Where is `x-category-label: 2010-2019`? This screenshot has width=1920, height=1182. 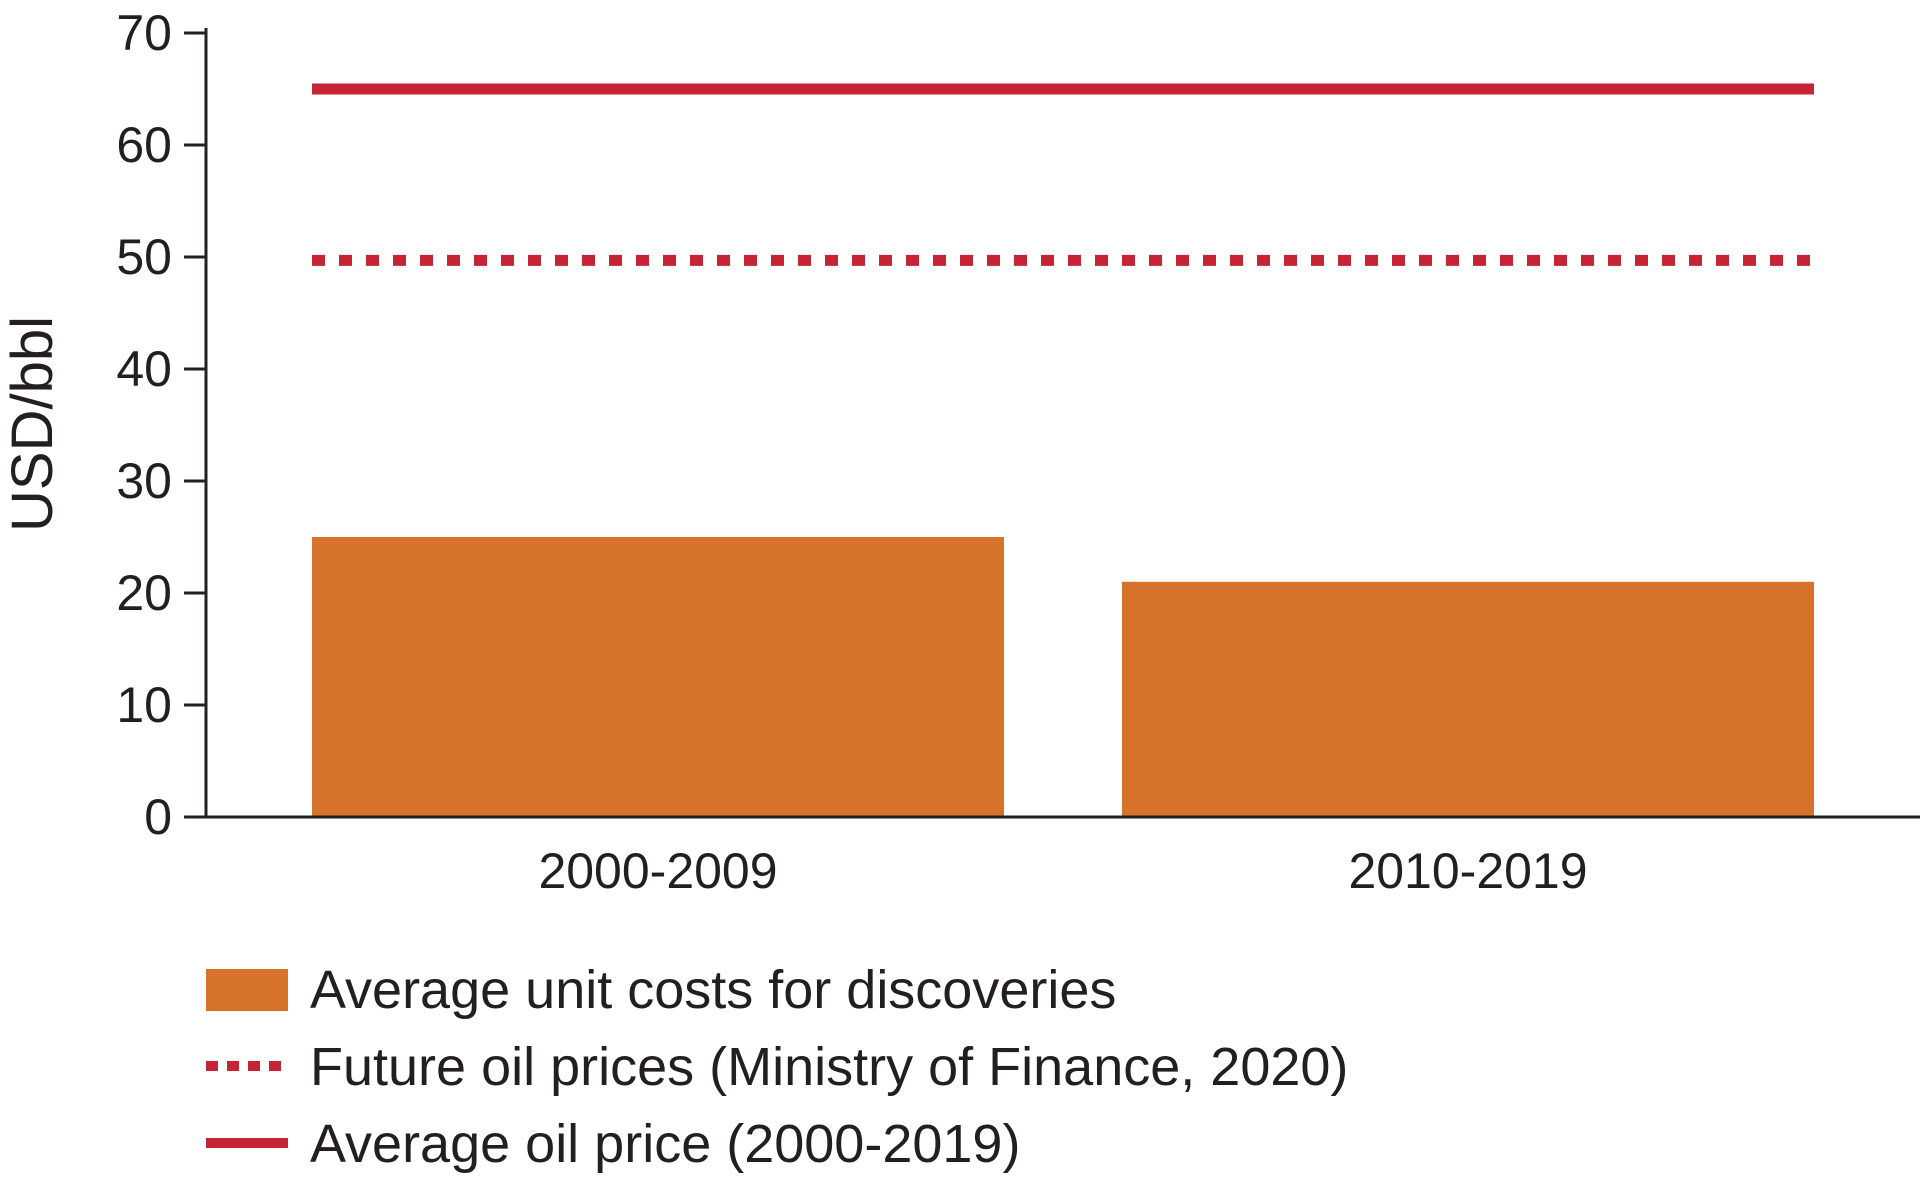
x-category-label: 2010-2019 is located at coordinates (1467, 871).